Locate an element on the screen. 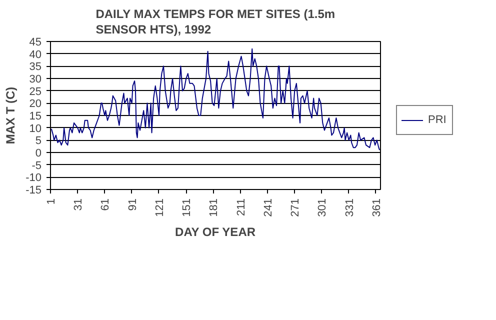 The height and width of the screenshot is (320, 496). y-tick-label: 10 is located at coordinates (35, 128).